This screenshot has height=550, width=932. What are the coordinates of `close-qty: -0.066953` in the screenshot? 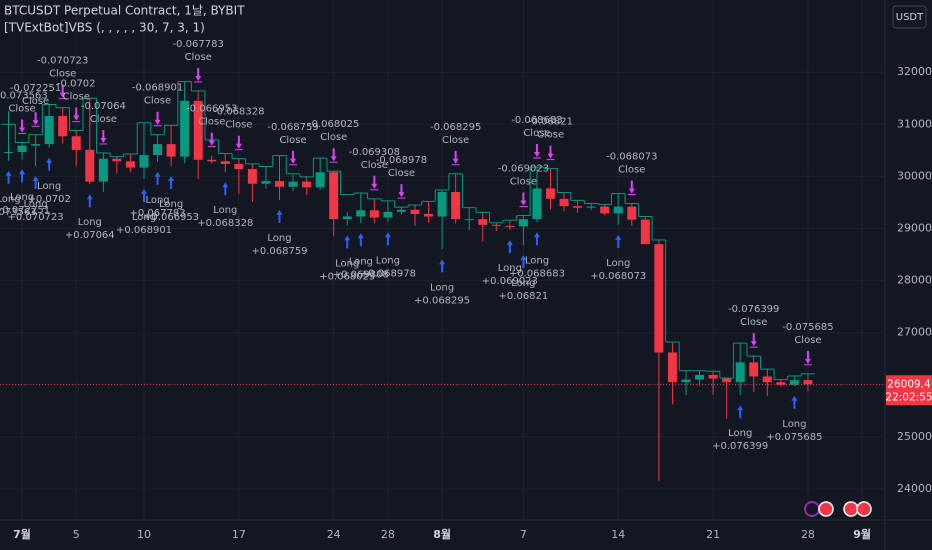 It's located at (211, 109).